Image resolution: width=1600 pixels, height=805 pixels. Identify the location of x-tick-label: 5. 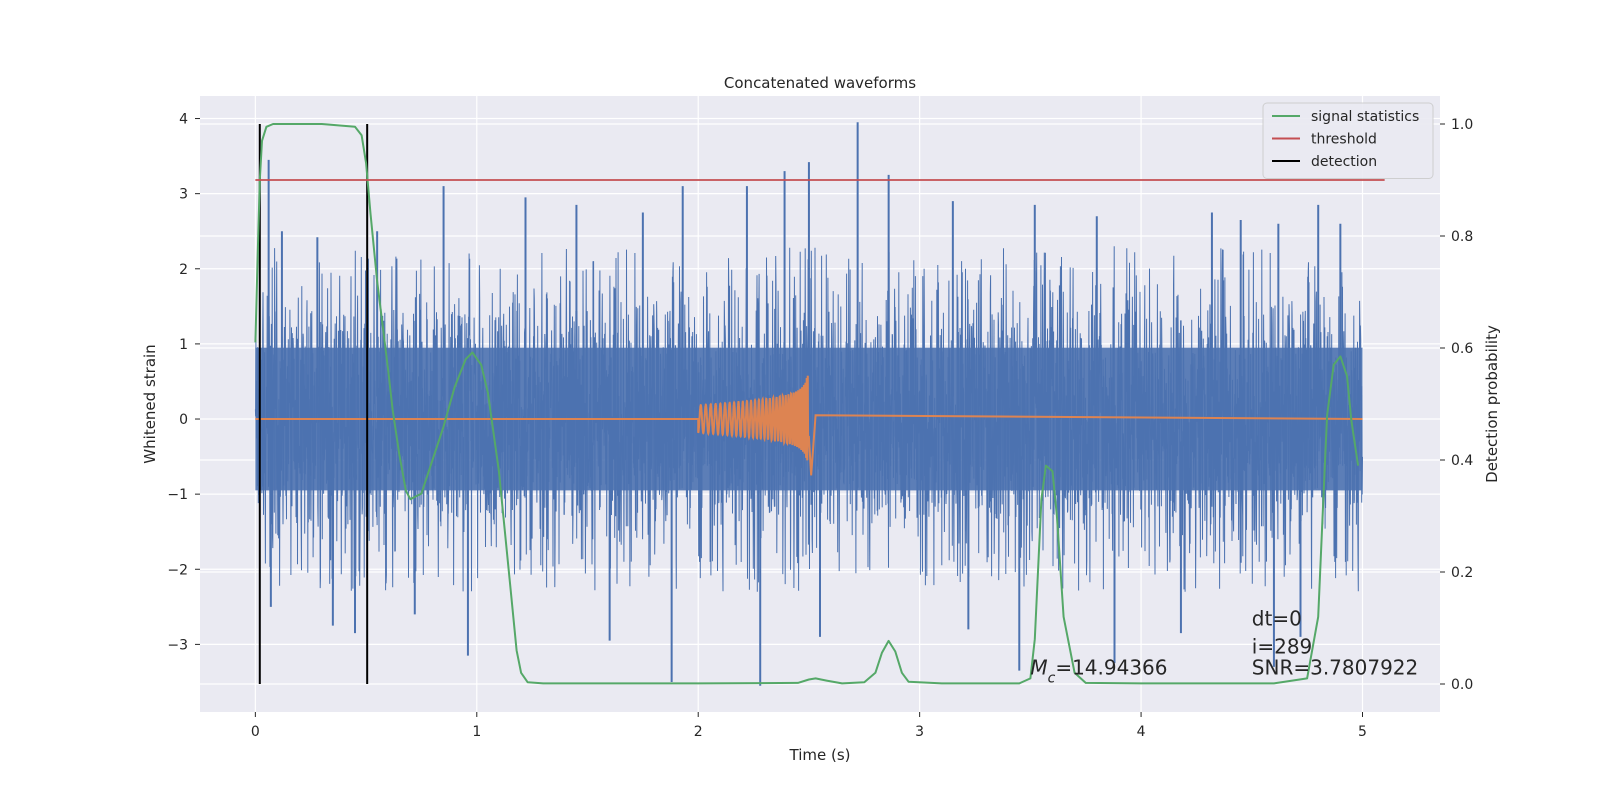
(1362, 732).